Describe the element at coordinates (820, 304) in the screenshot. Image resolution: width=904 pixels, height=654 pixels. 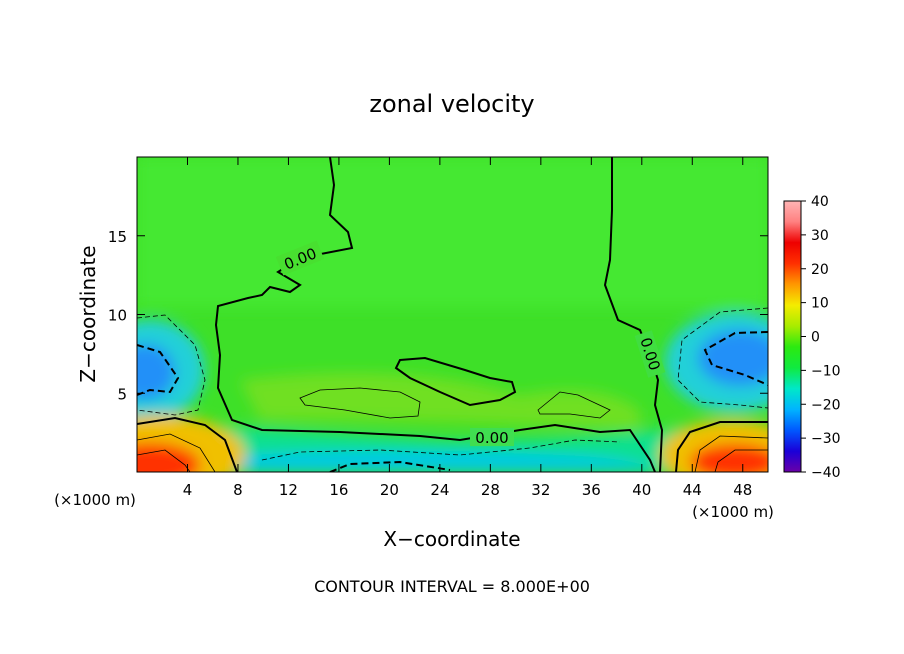
I see `colorbar-tick-label: 10` at that location.